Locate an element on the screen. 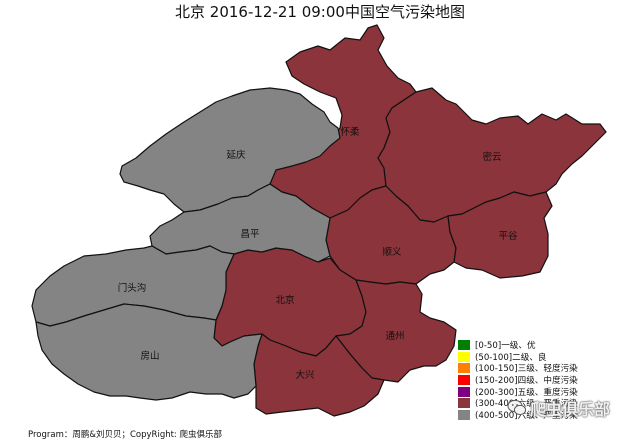 This screenshot has height=443, width=640. legend-item: (50-100]二级、良 is located at coordinates (533, 357).